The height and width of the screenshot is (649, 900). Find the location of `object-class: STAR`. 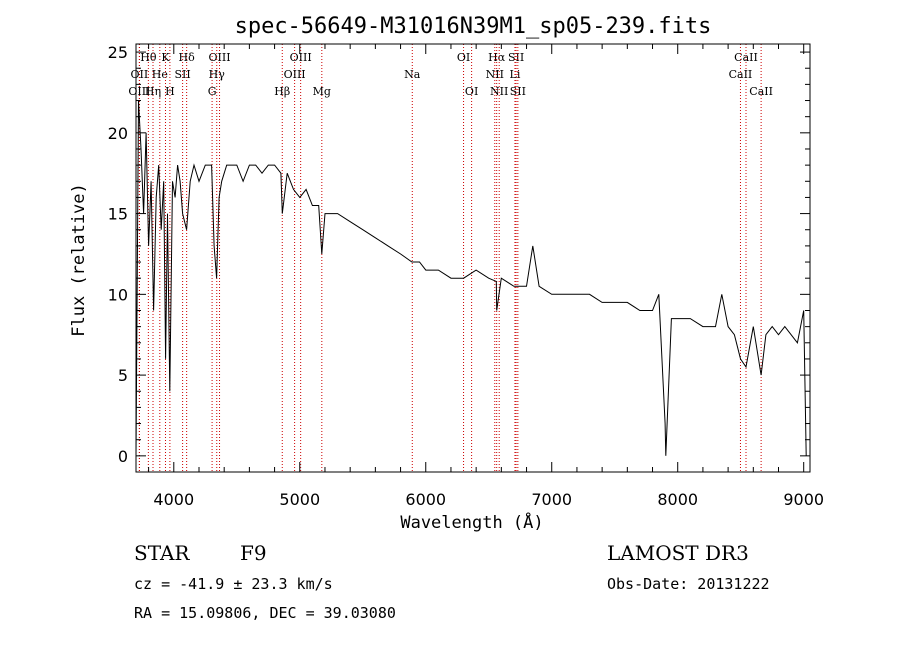

object-class: STAR is located at coordinates (162, 553).